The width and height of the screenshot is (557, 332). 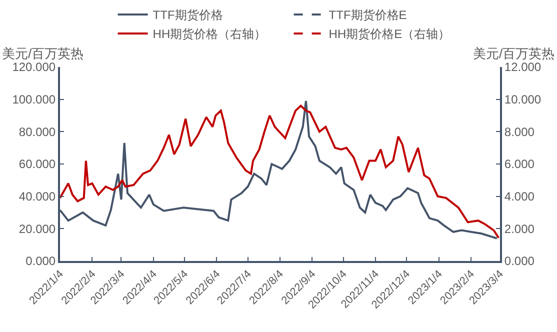 I want to click on y2-tick-label: 2.000, so click(x=519, y=229).